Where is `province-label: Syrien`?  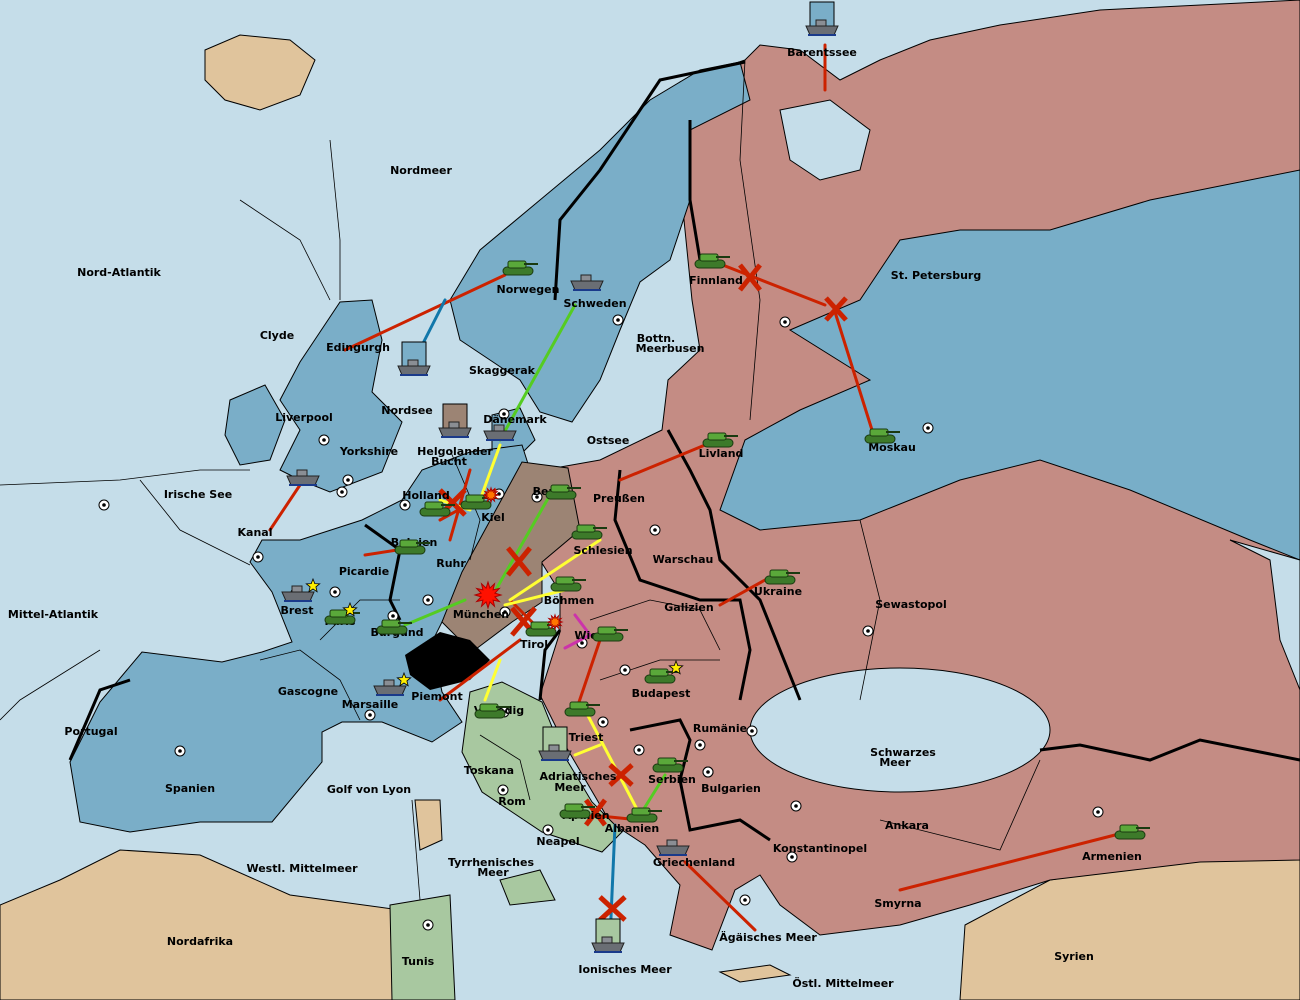 province-label: Syrien is located at coordinates (1074, 956).